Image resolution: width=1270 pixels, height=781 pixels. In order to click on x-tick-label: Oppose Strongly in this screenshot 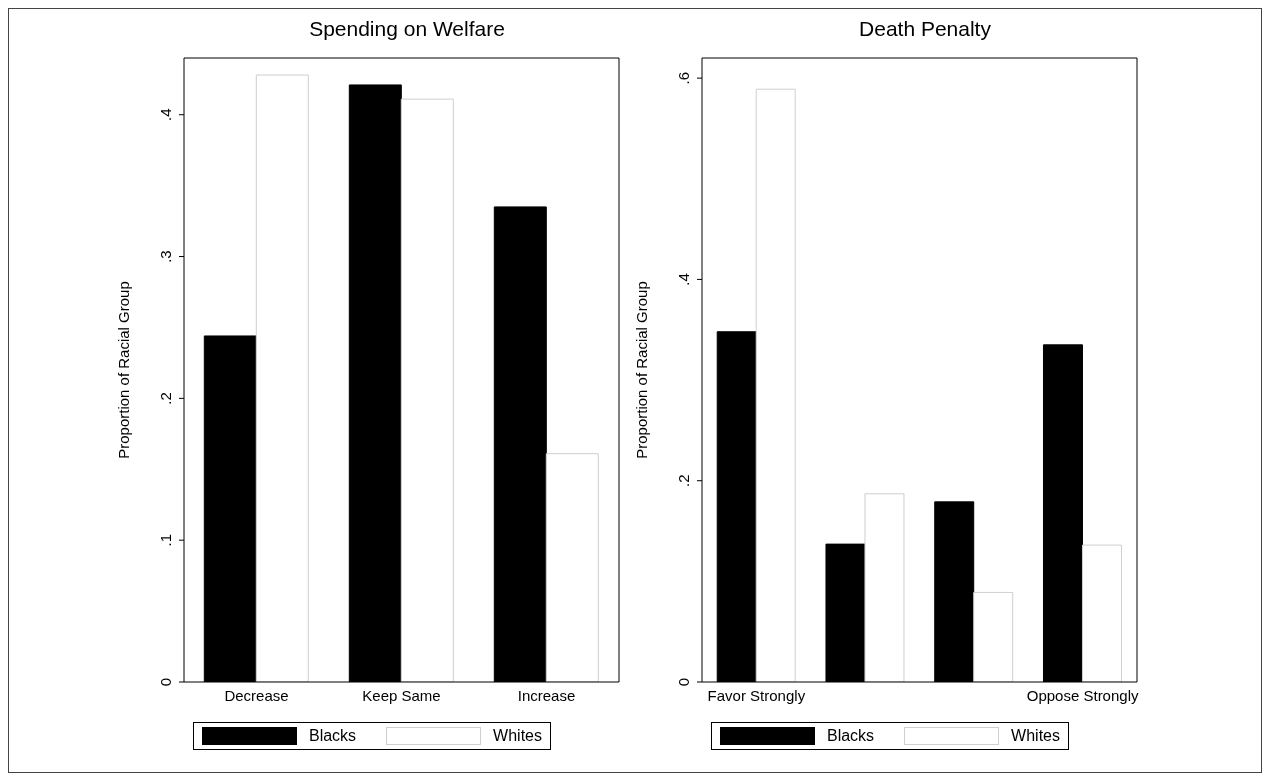, I will do `click(1082, 695)`.